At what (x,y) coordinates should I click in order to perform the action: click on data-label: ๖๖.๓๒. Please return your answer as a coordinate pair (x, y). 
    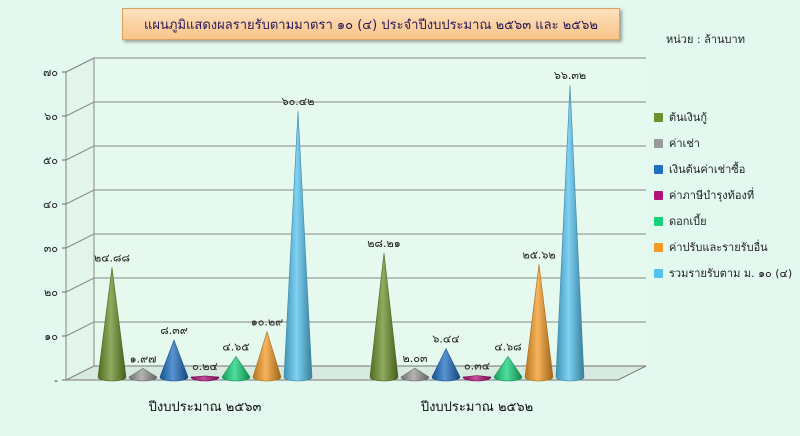
    Looking at the image, I should click on (570, 75).